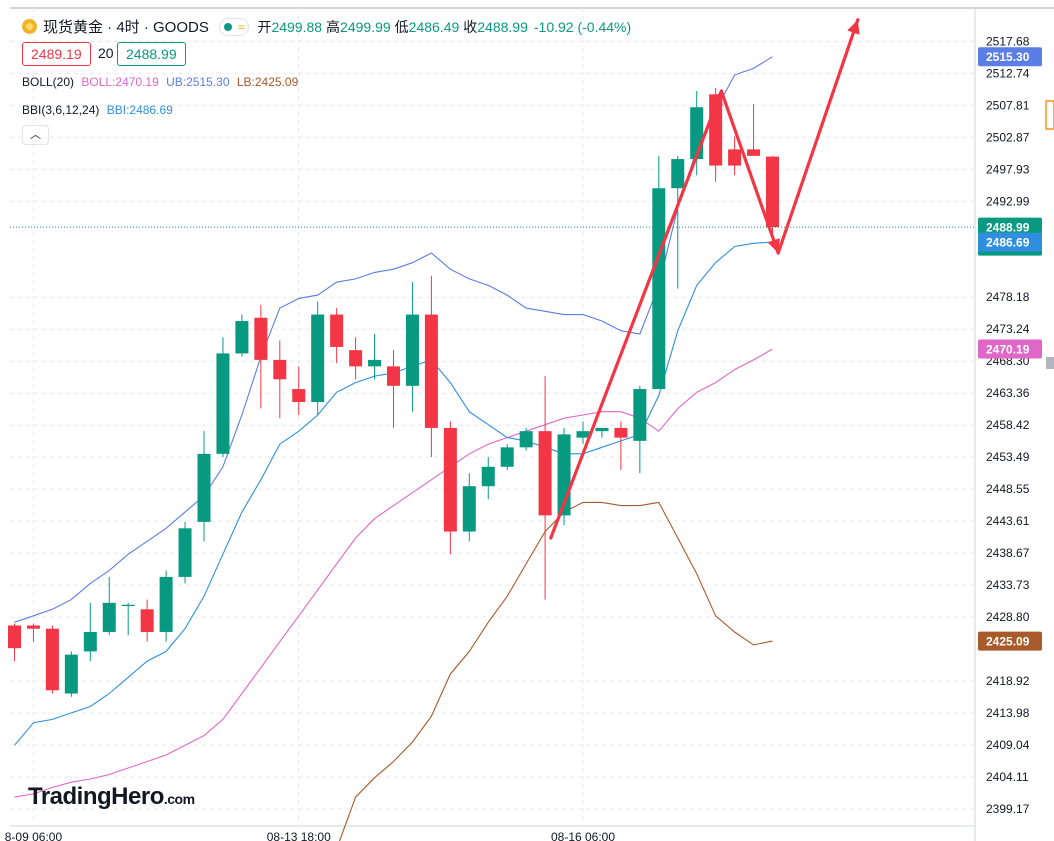  I want to click on price-tick-label: 2497.93, so click(1008, 169).